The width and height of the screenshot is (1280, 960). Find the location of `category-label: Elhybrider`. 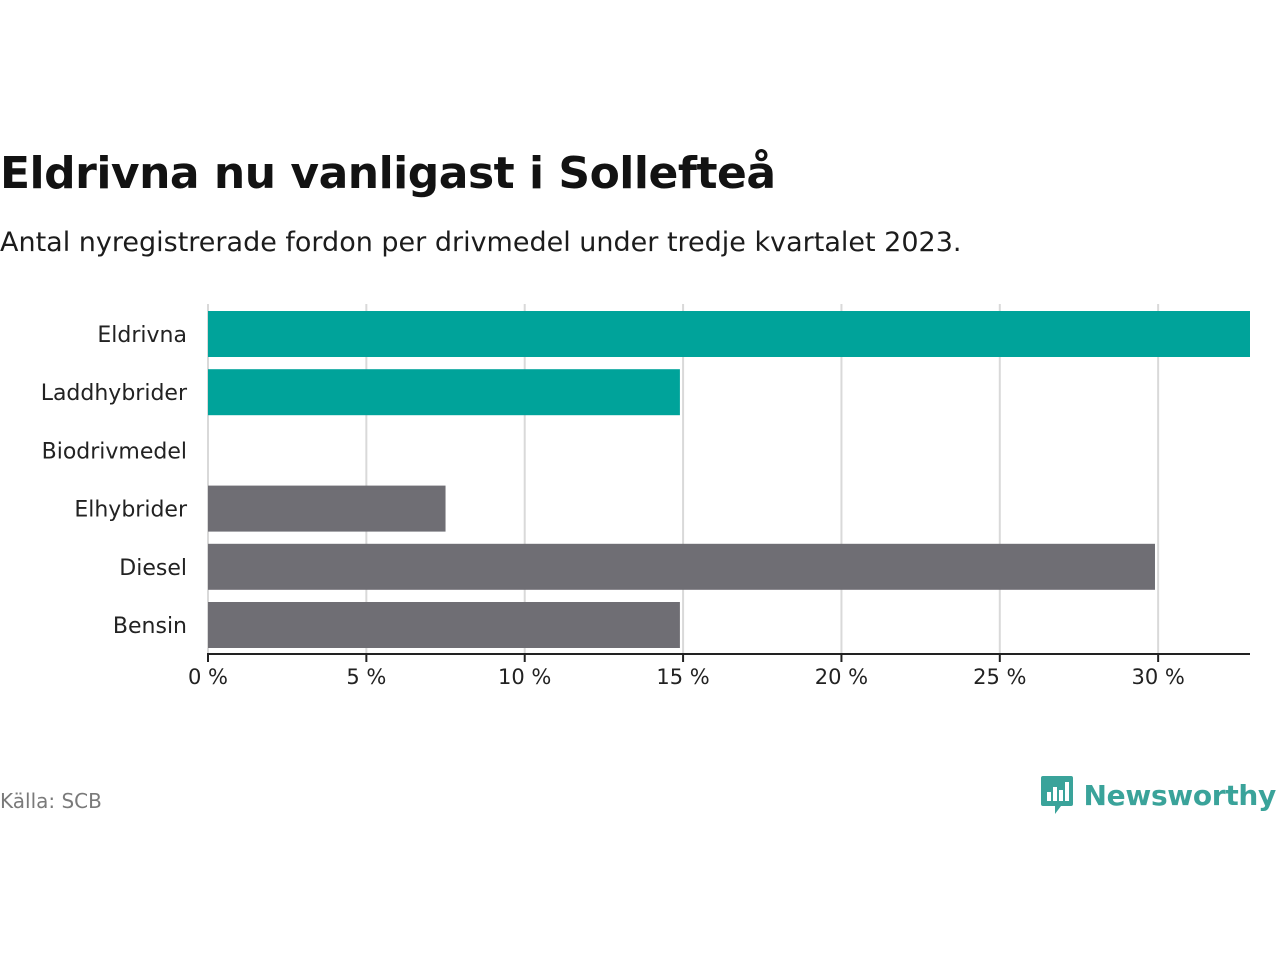

category-label: Elhybrider is located at coordinates (131, 510).